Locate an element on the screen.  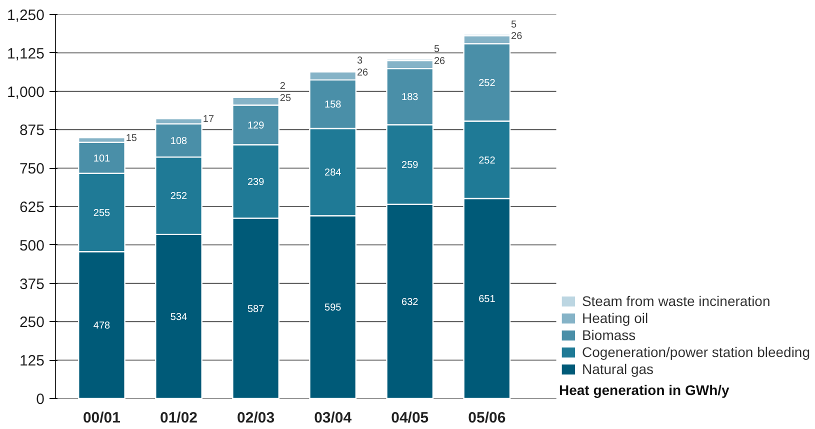
data-label: 284 is located at coordinates (333, 173).